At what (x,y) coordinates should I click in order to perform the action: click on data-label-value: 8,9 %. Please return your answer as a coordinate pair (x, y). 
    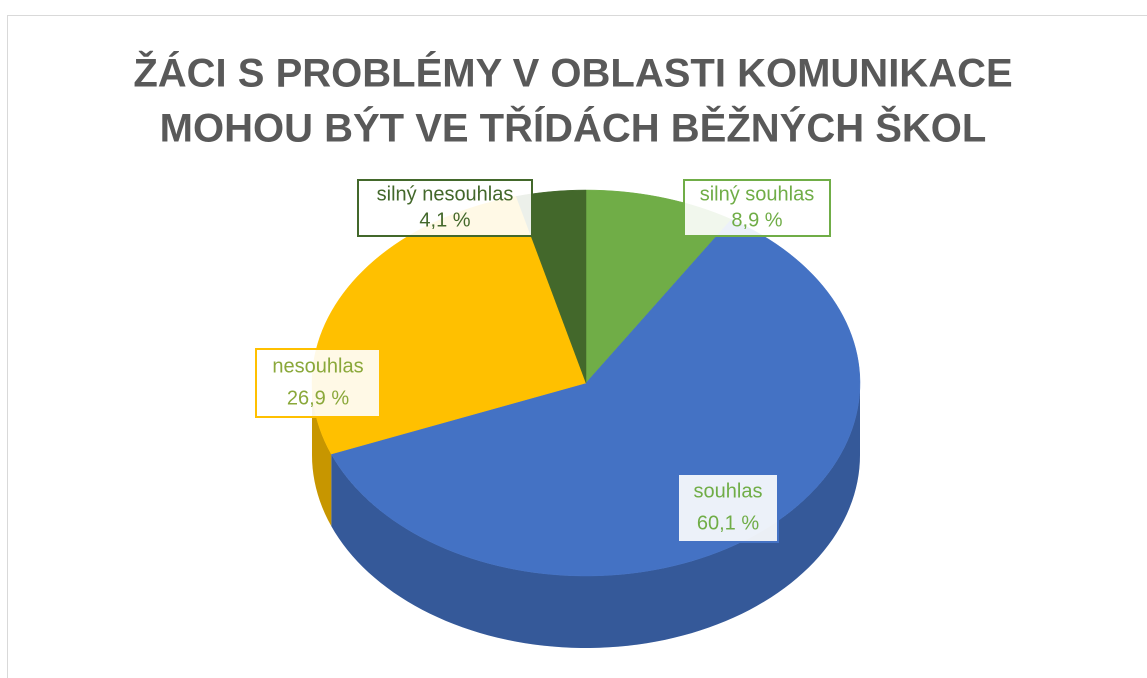
    Looking at the image, I should click on (756, 220).